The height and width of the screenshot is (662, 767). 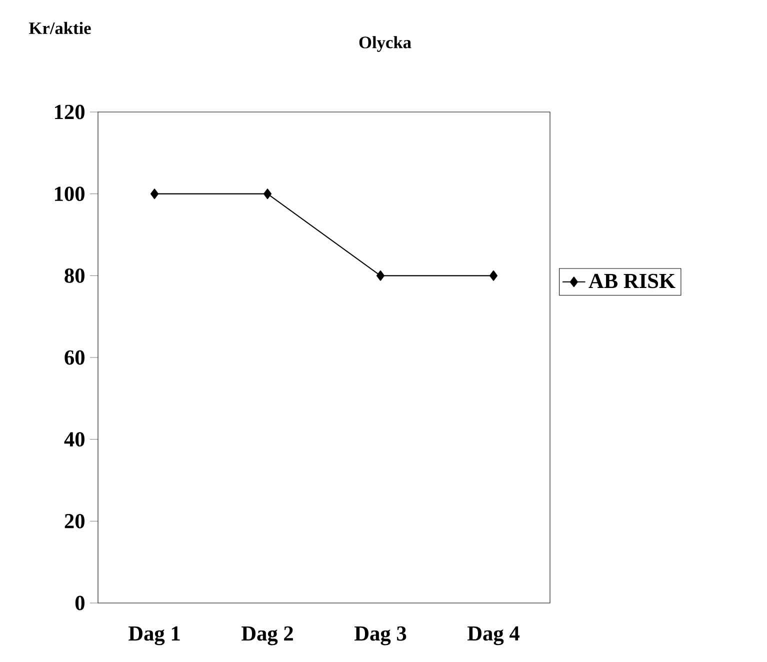 What do you see at coordinates (380, 636) in the screenshot?
I see `x-tick-label: Dag 3` at bounding box center [380, 636].